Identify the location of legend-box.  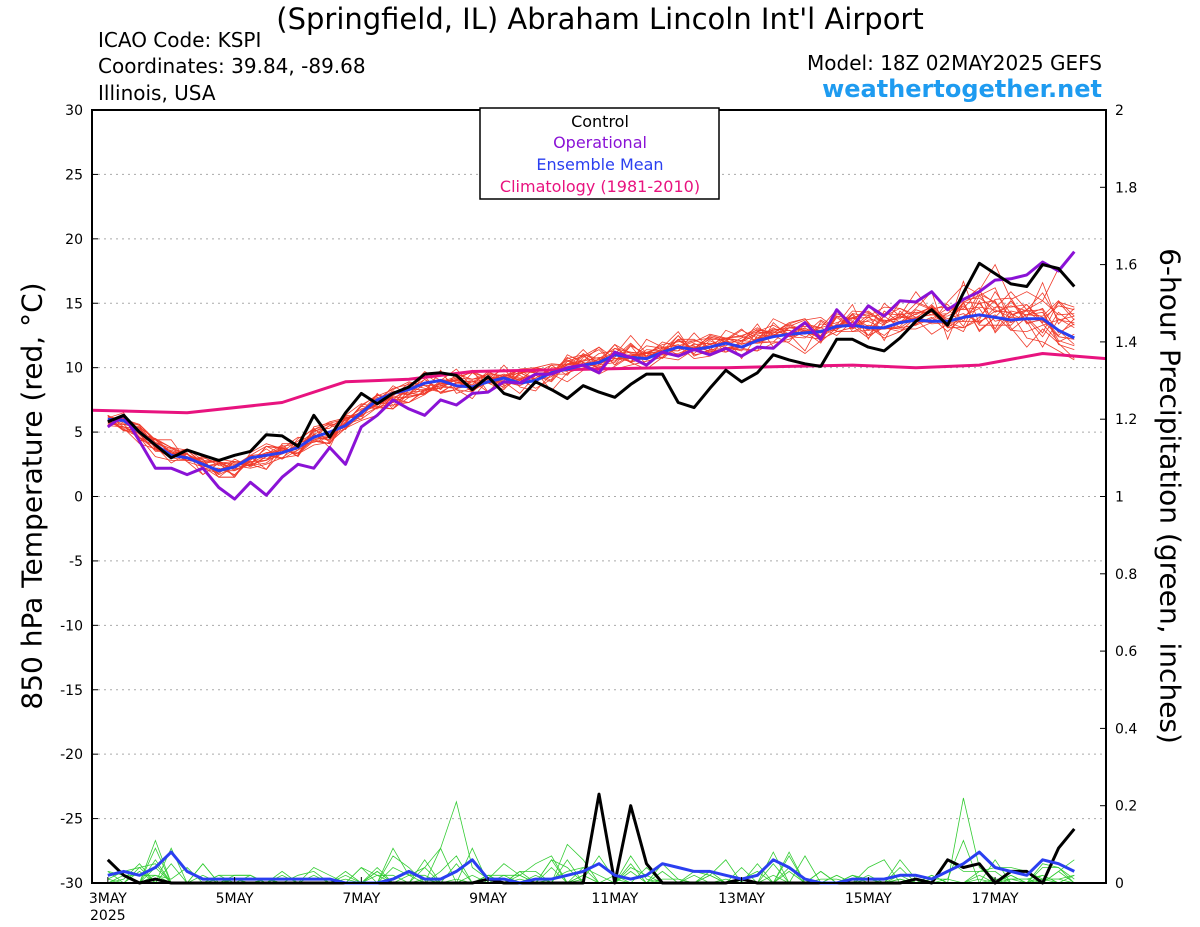
(599, 153).